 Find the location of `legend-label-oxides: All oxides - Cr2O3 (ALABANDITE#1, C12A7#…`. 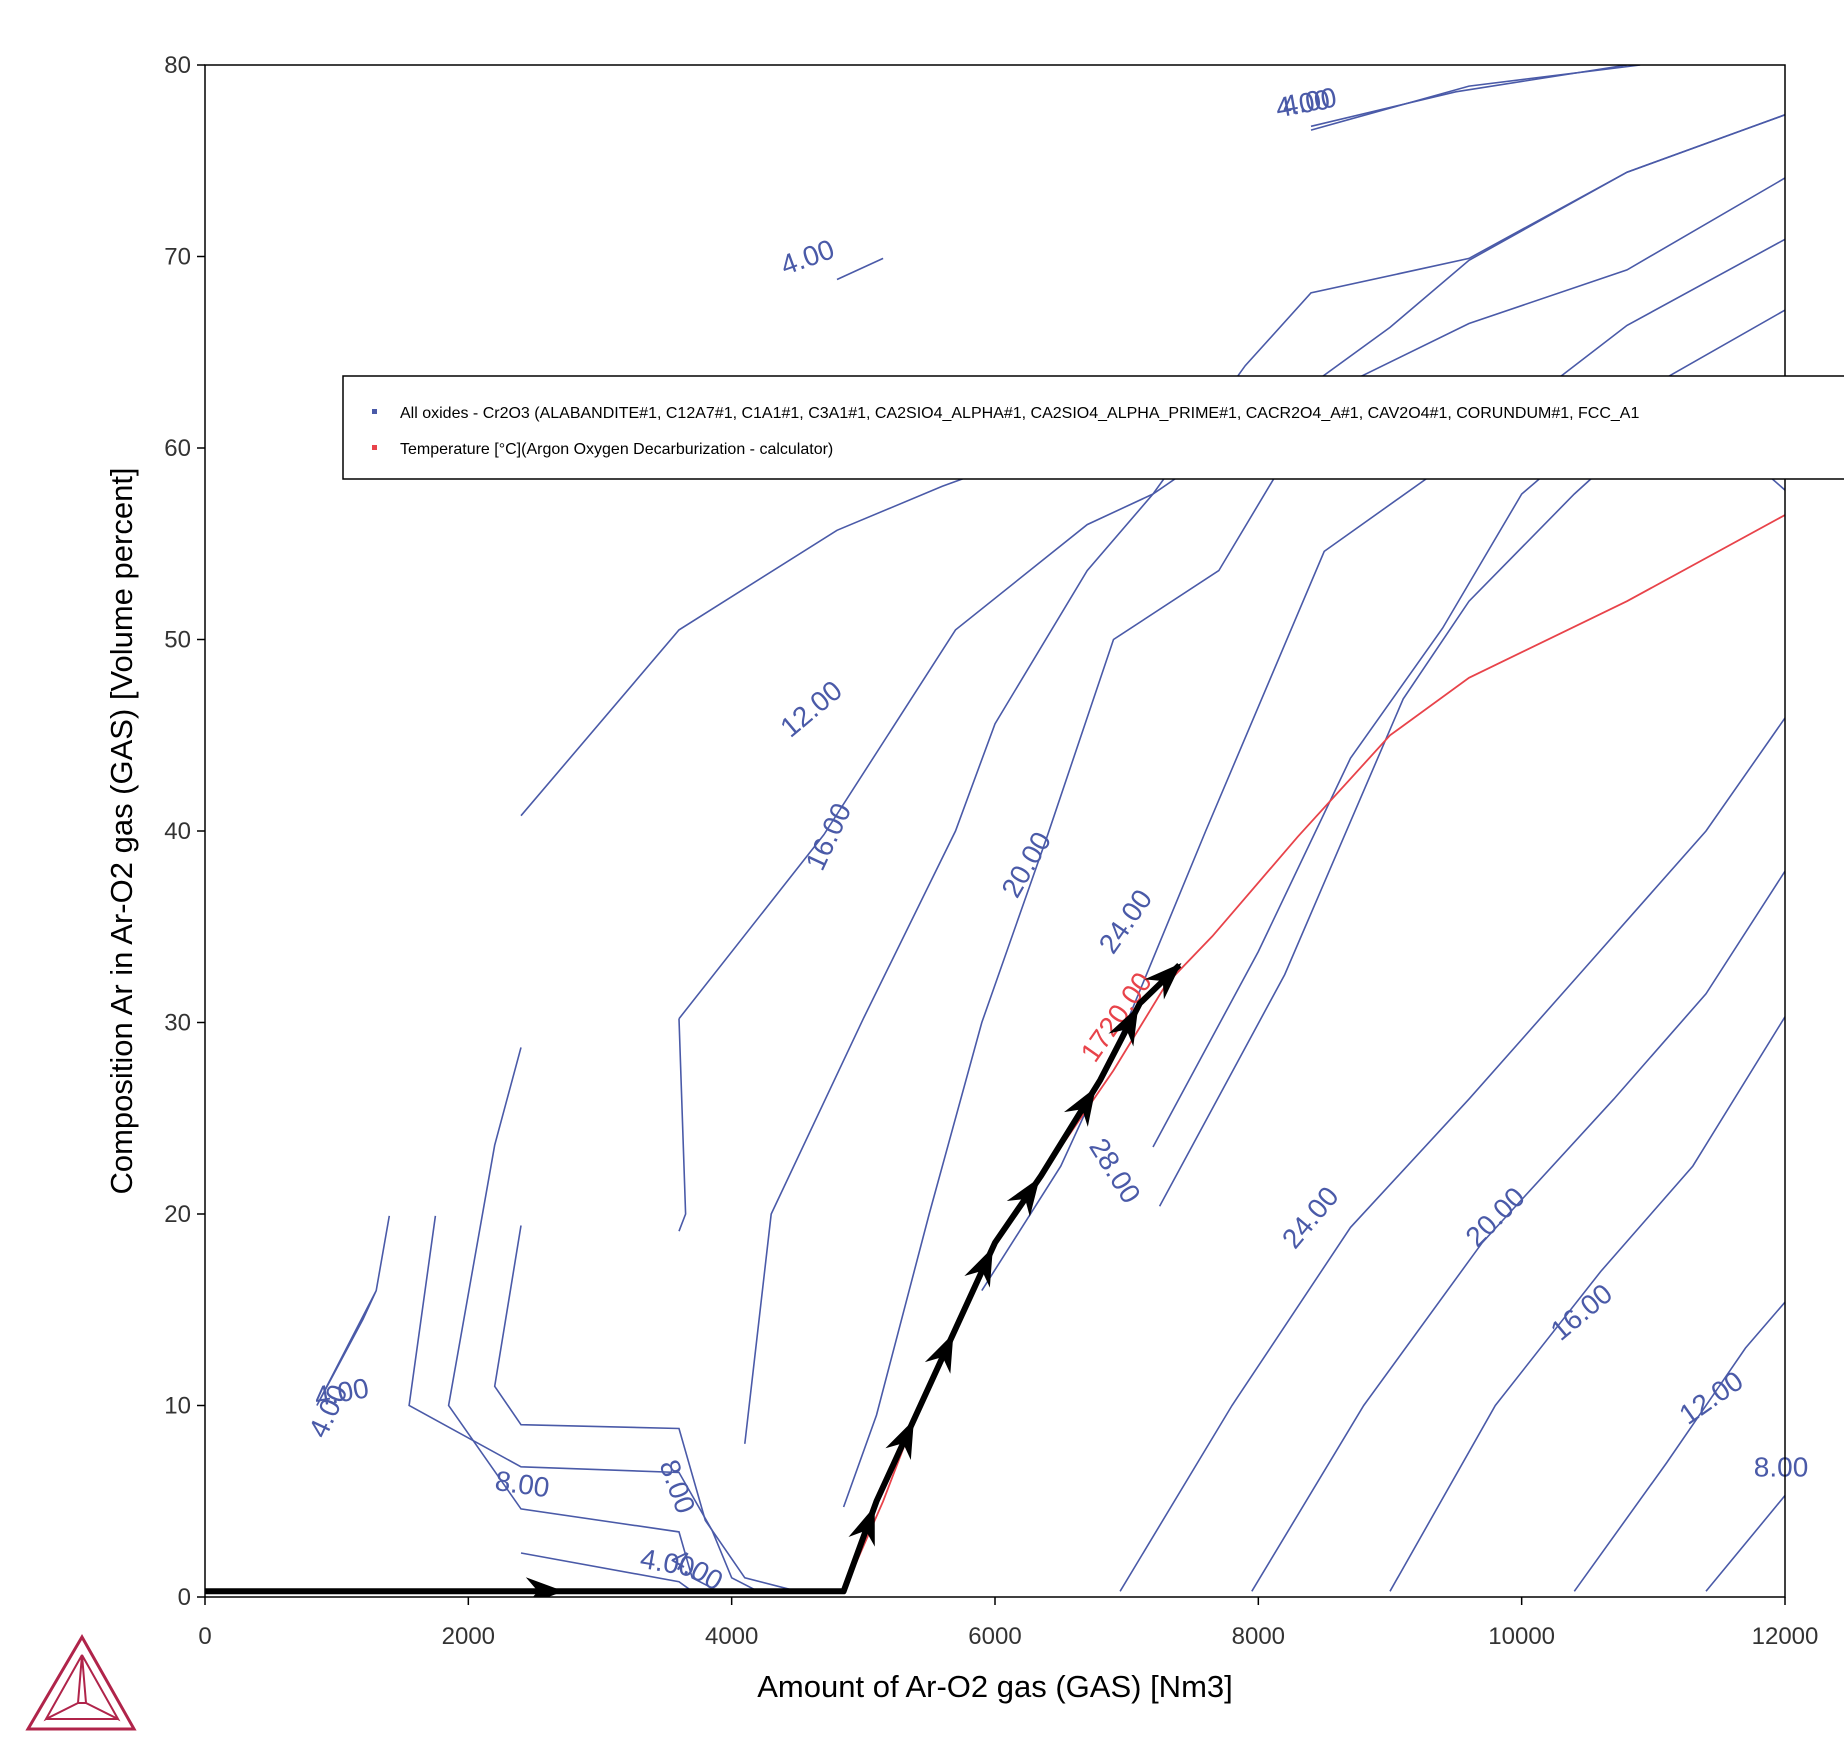

legend-label-oxides: All oxides - Cr2O3 (ALABANDITE#1, C12A7#… is located at coordinates (1019, 413).